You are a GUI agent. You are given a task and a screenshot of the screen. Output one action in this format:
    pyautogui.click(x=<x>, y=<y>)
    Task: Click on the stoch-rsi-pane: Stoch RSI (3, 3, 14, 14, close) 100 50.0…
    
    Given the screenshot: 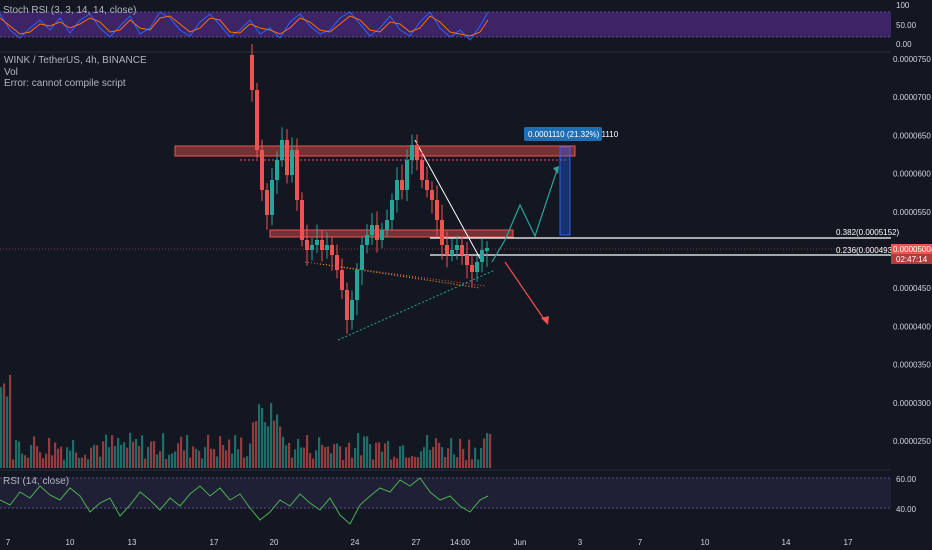 What is the action you would take?
    pyautogui.click(x=458, y=25)
    